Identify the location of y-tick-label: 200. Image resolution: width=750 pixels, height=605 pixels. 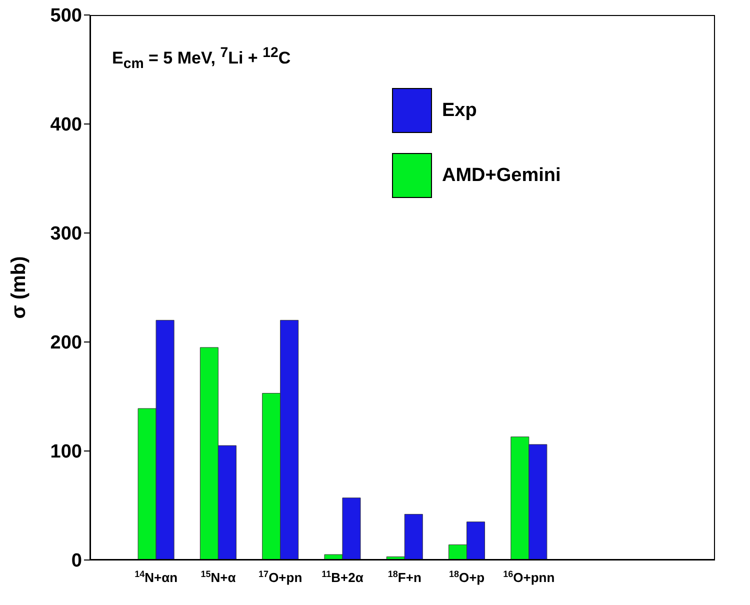
(66, 343).